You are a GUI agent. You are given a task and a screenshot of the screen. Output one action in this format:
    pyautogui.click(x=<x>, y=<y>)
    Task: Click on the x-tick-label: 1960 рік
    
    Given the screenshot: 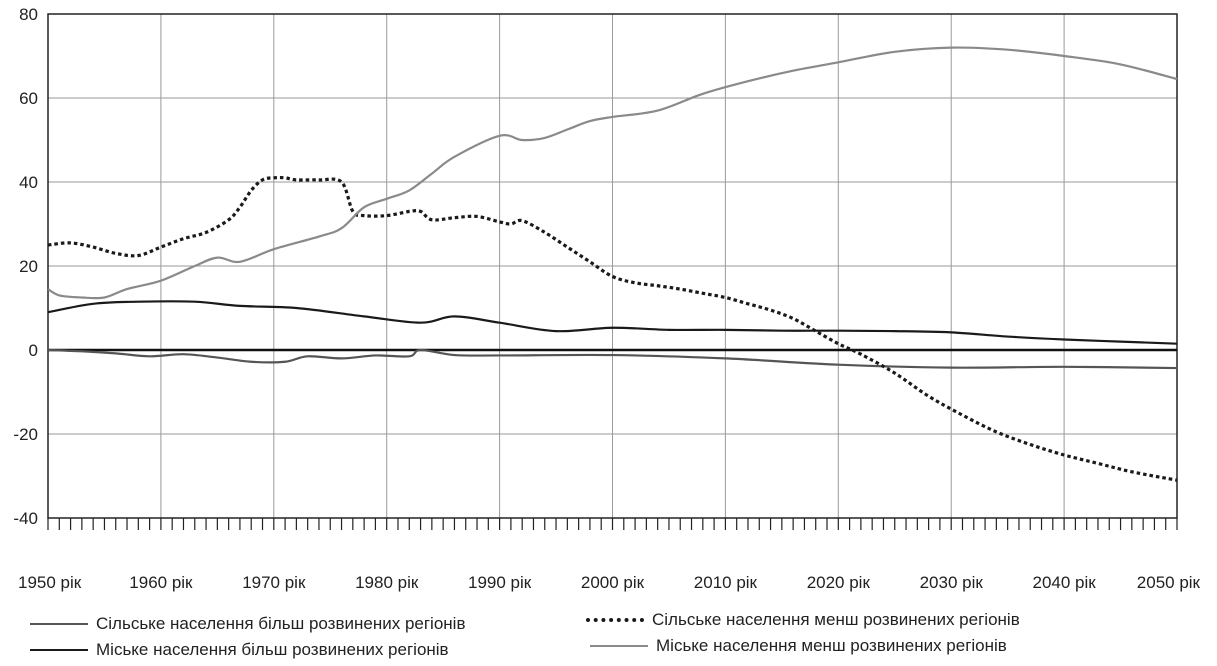 What is the action you would take?
    pyautogui.click(x=161, y=582)
    